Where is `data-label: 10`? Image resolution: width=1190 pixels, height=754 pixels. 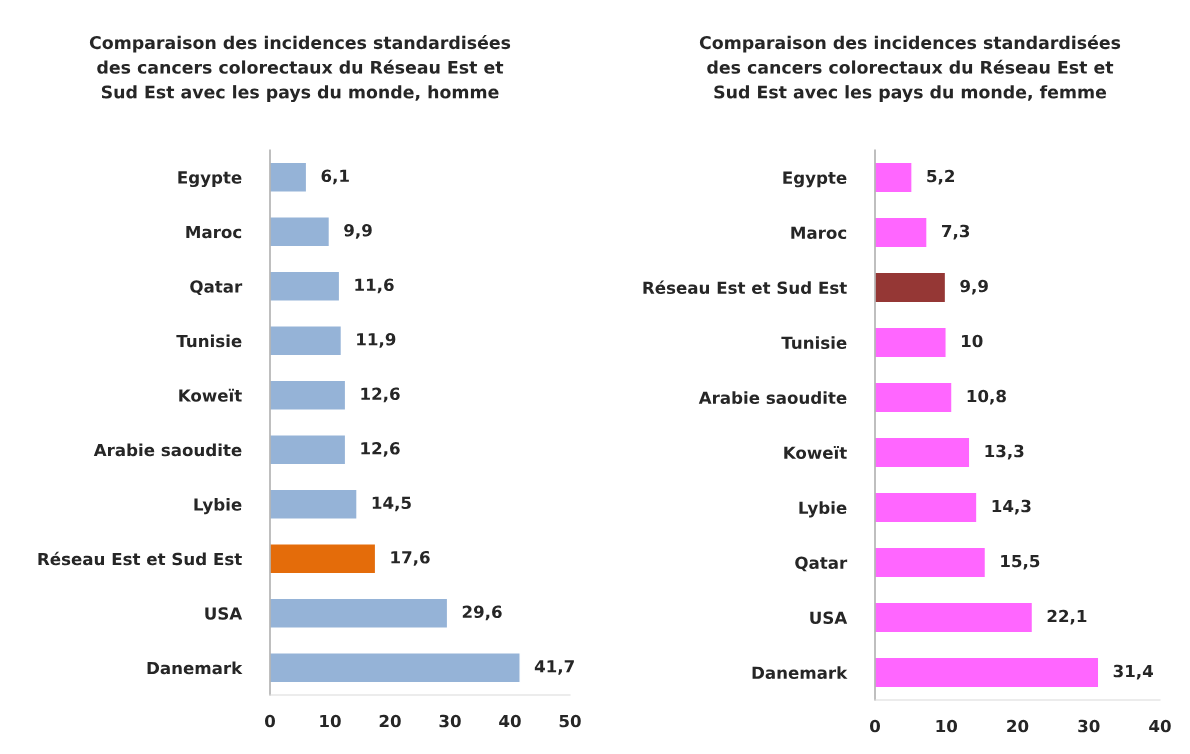
data-label: 10 is located at coordinates (972, 341).